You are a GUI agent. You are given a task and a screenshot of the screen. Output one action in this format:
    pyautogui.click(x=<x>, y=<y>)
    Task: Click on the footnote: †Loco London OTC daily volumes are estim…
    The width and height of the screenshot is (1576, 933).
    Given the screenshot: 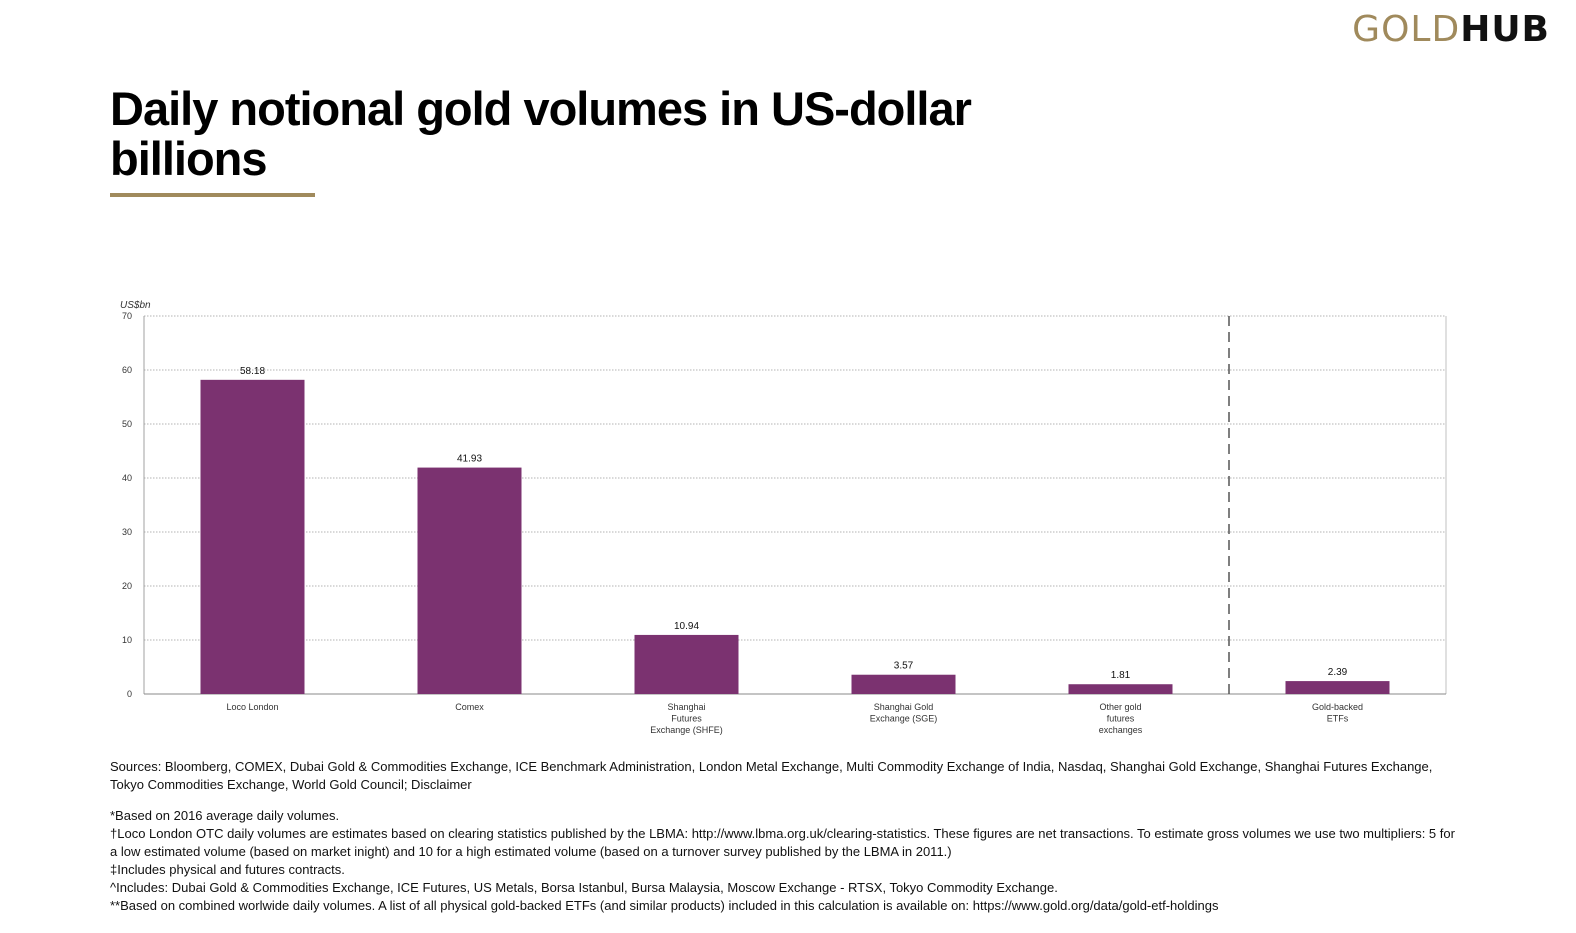 What is the action you would take?
    pyautogui.click(x=782, y=842)
    